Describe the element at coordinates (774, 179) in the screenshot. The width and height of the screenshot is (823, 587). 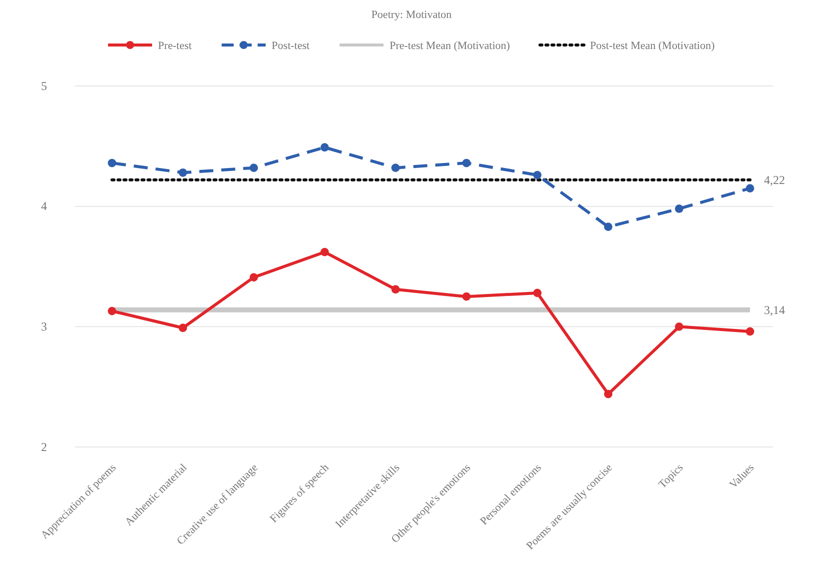
I see `data-label: 4,22` at that location.